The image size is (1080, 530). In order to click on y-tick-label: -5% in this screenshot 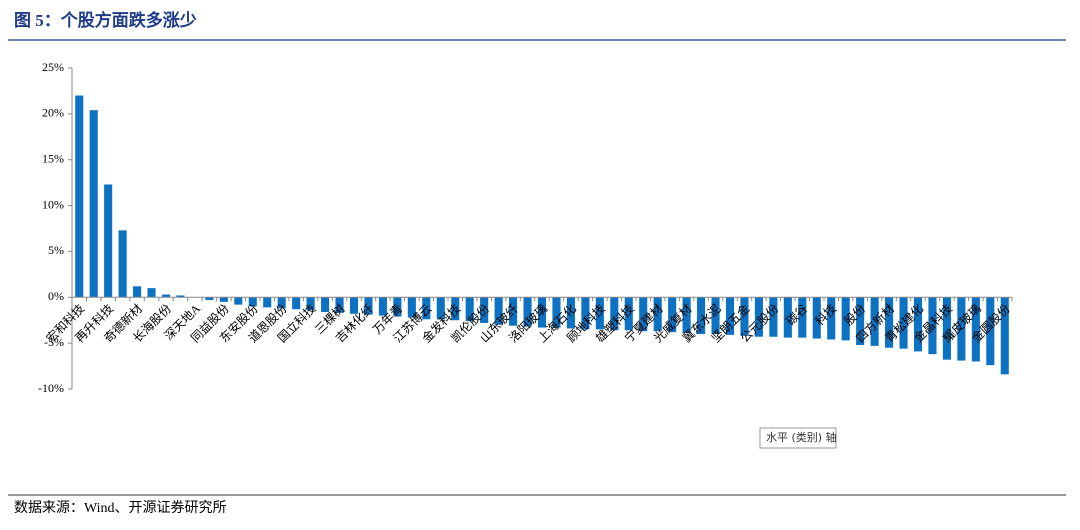, I will do `click(54, 342)`.